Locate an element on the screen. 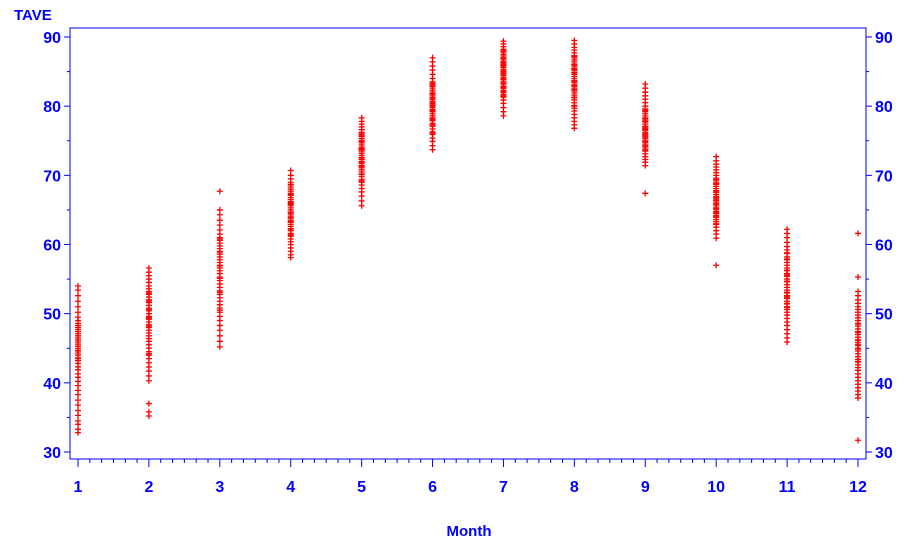 This screenshot has width=907, height=542. y-tick-label-right: 70 is located at coordinates (884, 176).